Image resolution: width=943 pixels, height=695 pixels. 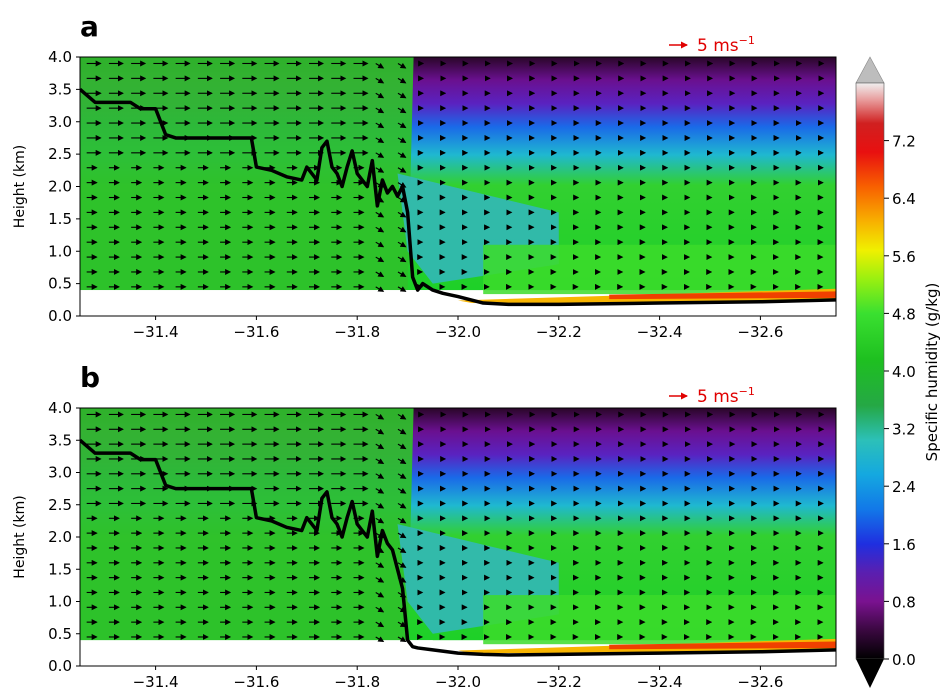 What do you see at coordinates (156, 332) in the screenshot?
I see `x-tick-label: −31.4` at bounding box center [156, 332].